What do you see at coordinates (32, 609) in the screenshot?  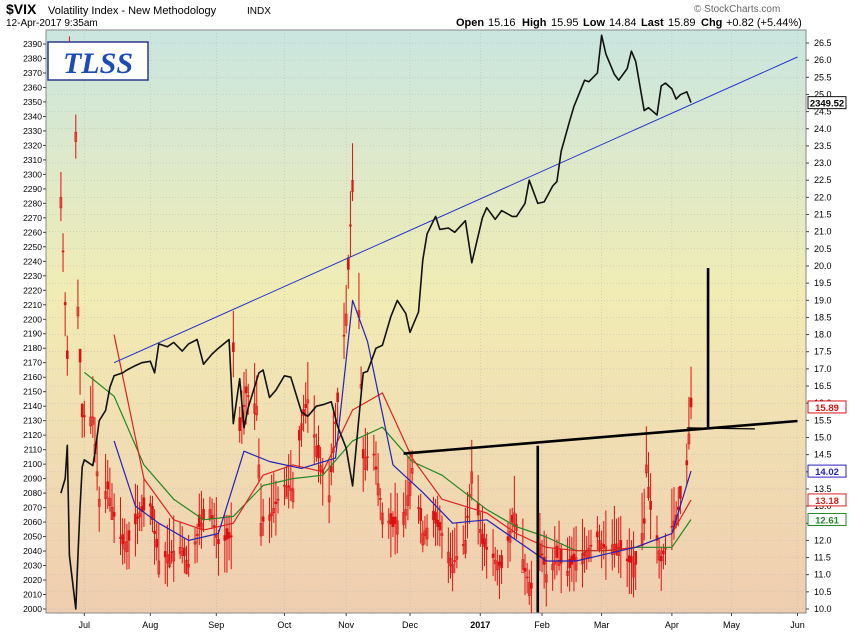 I see `left-tick-label: 2000` at bounding box center [32, 609].